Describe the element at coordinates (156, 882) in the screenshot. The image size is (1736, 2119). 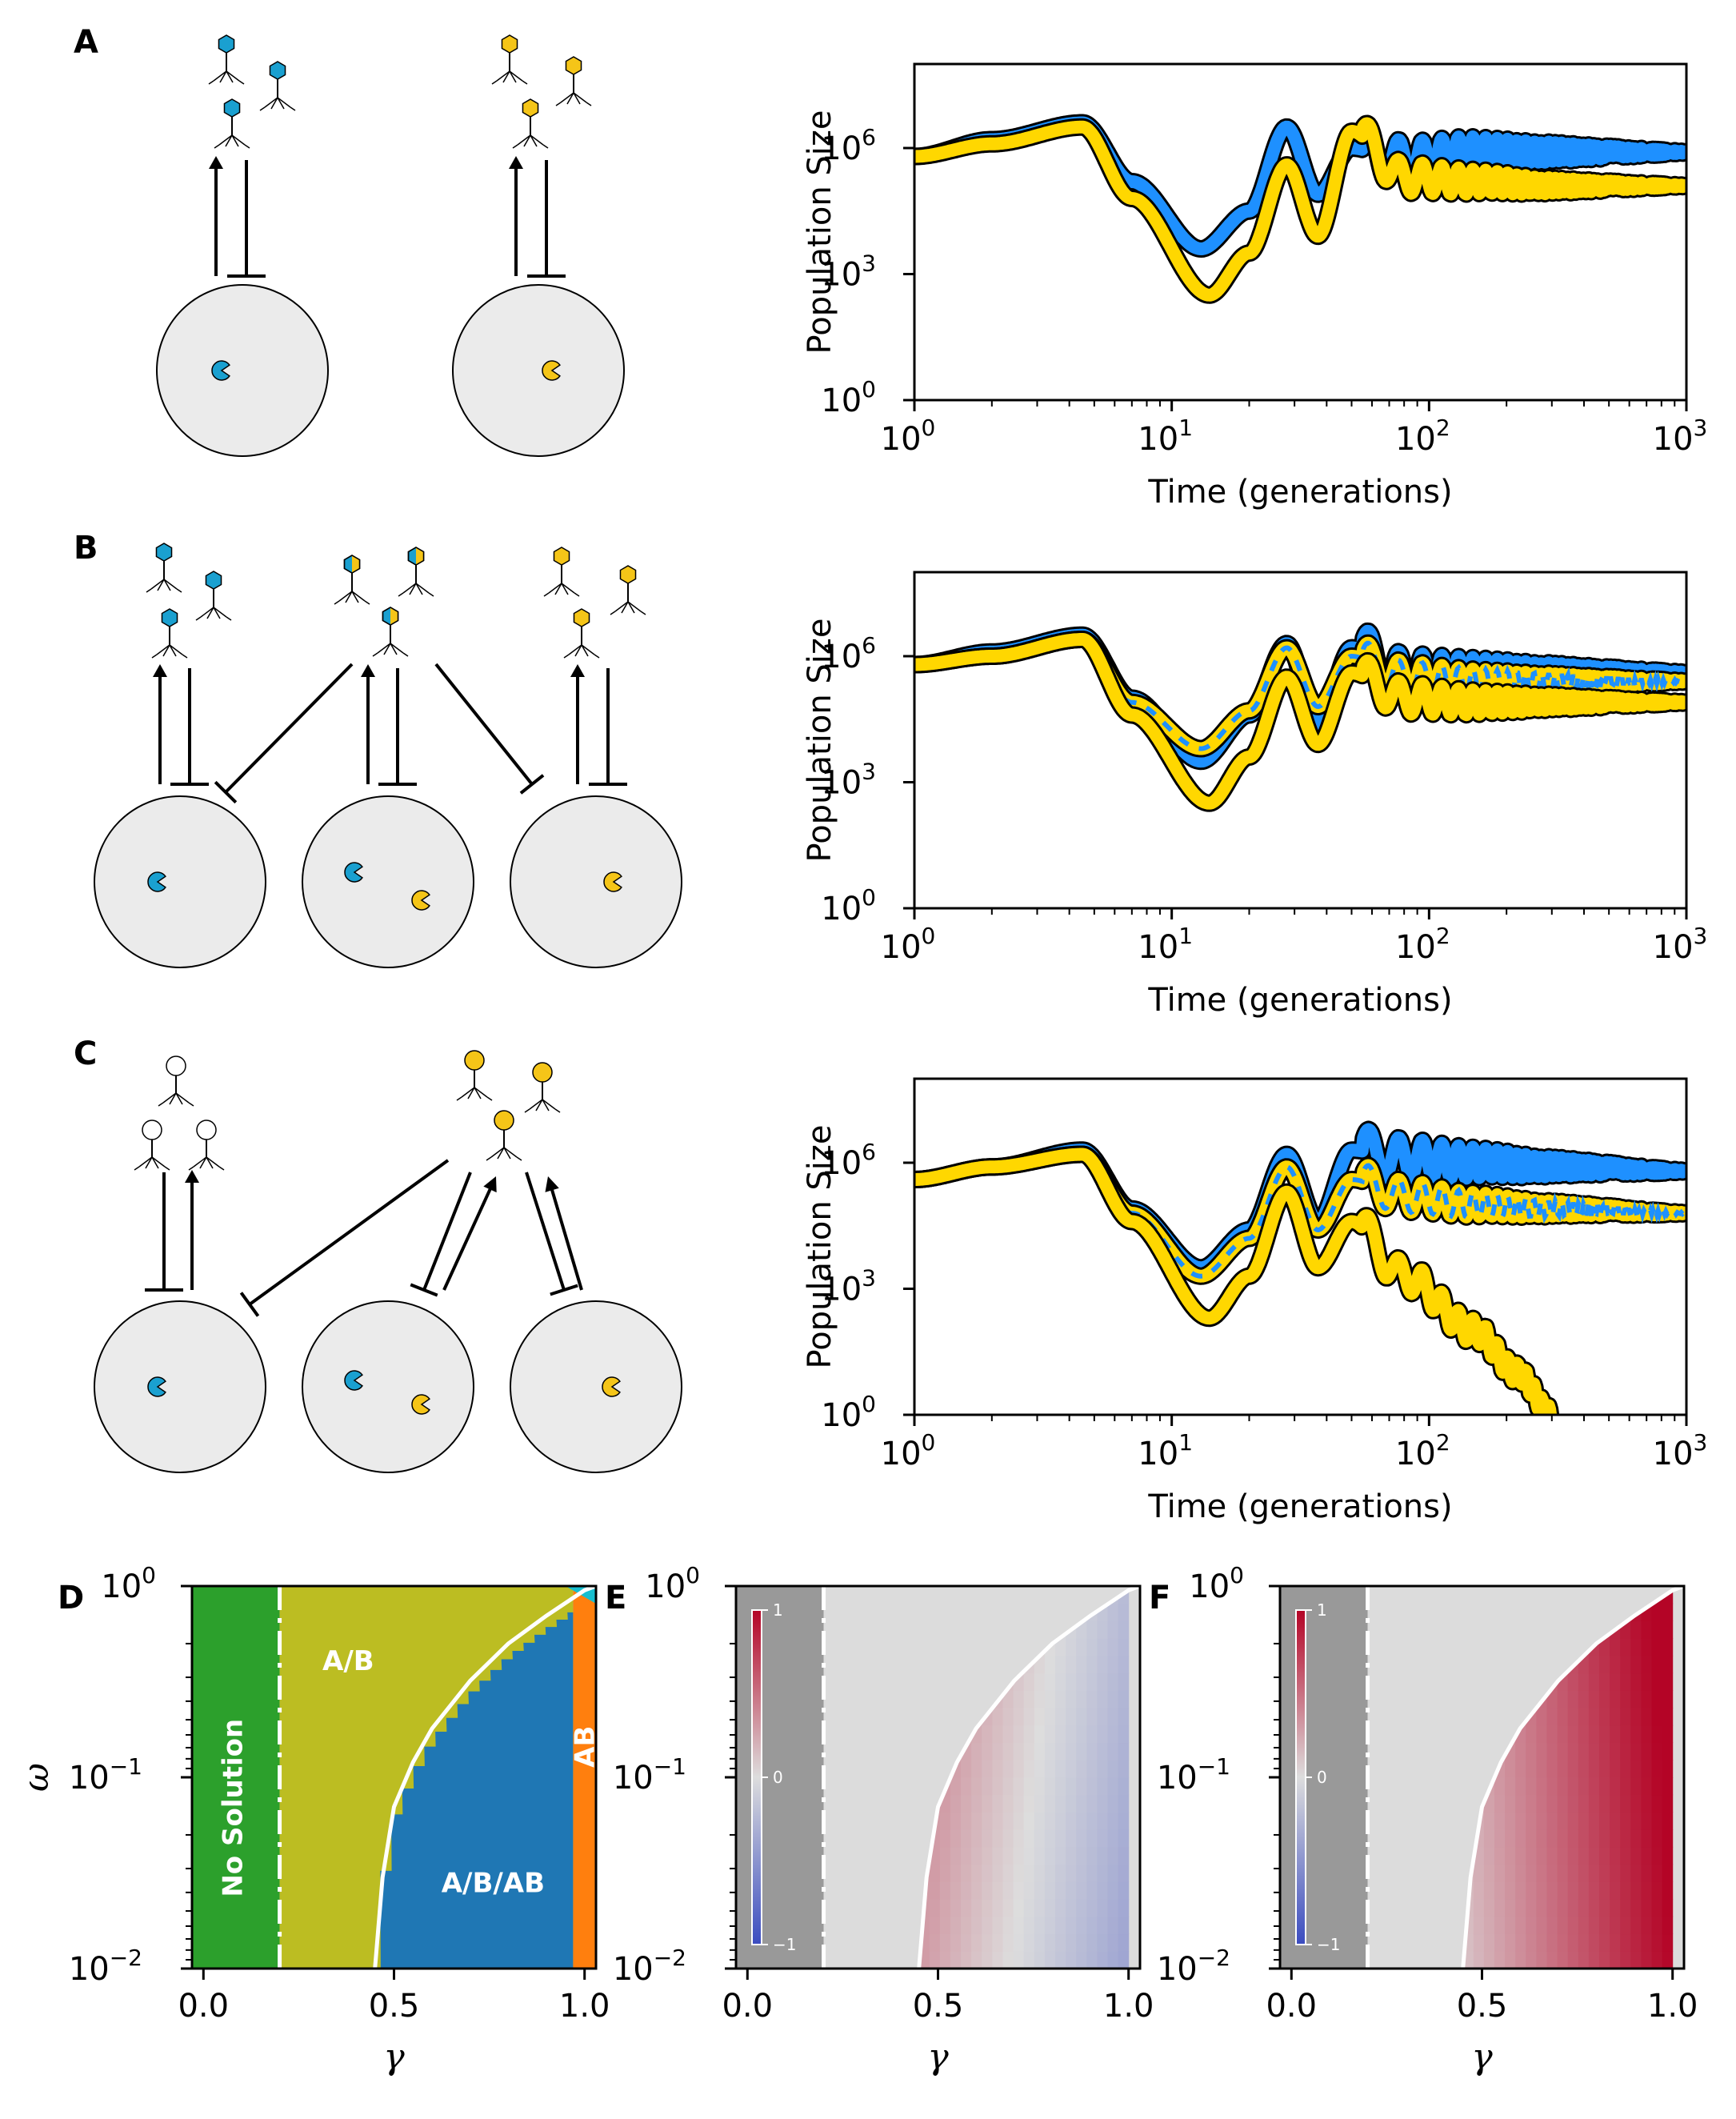
I see `receptor-pacman` at that location.